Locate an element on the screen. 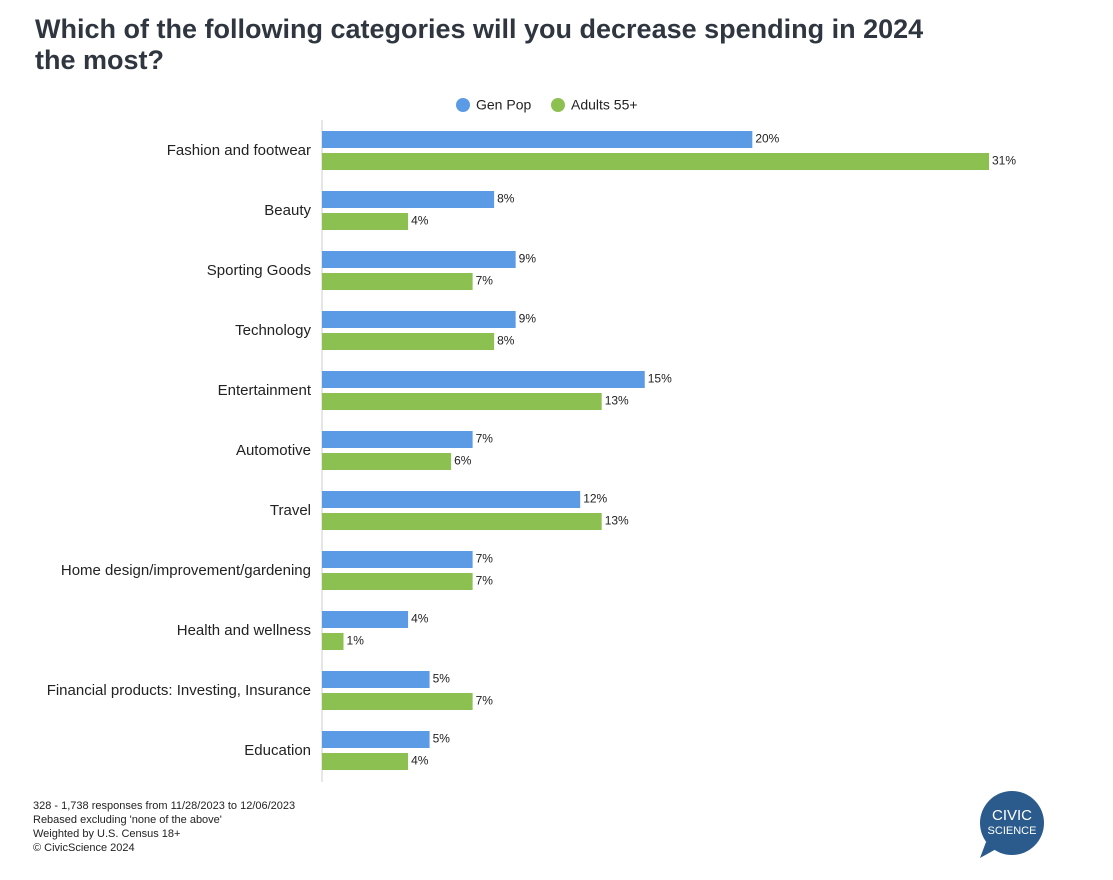  logo-circle is located at coordinates (1012, 823).